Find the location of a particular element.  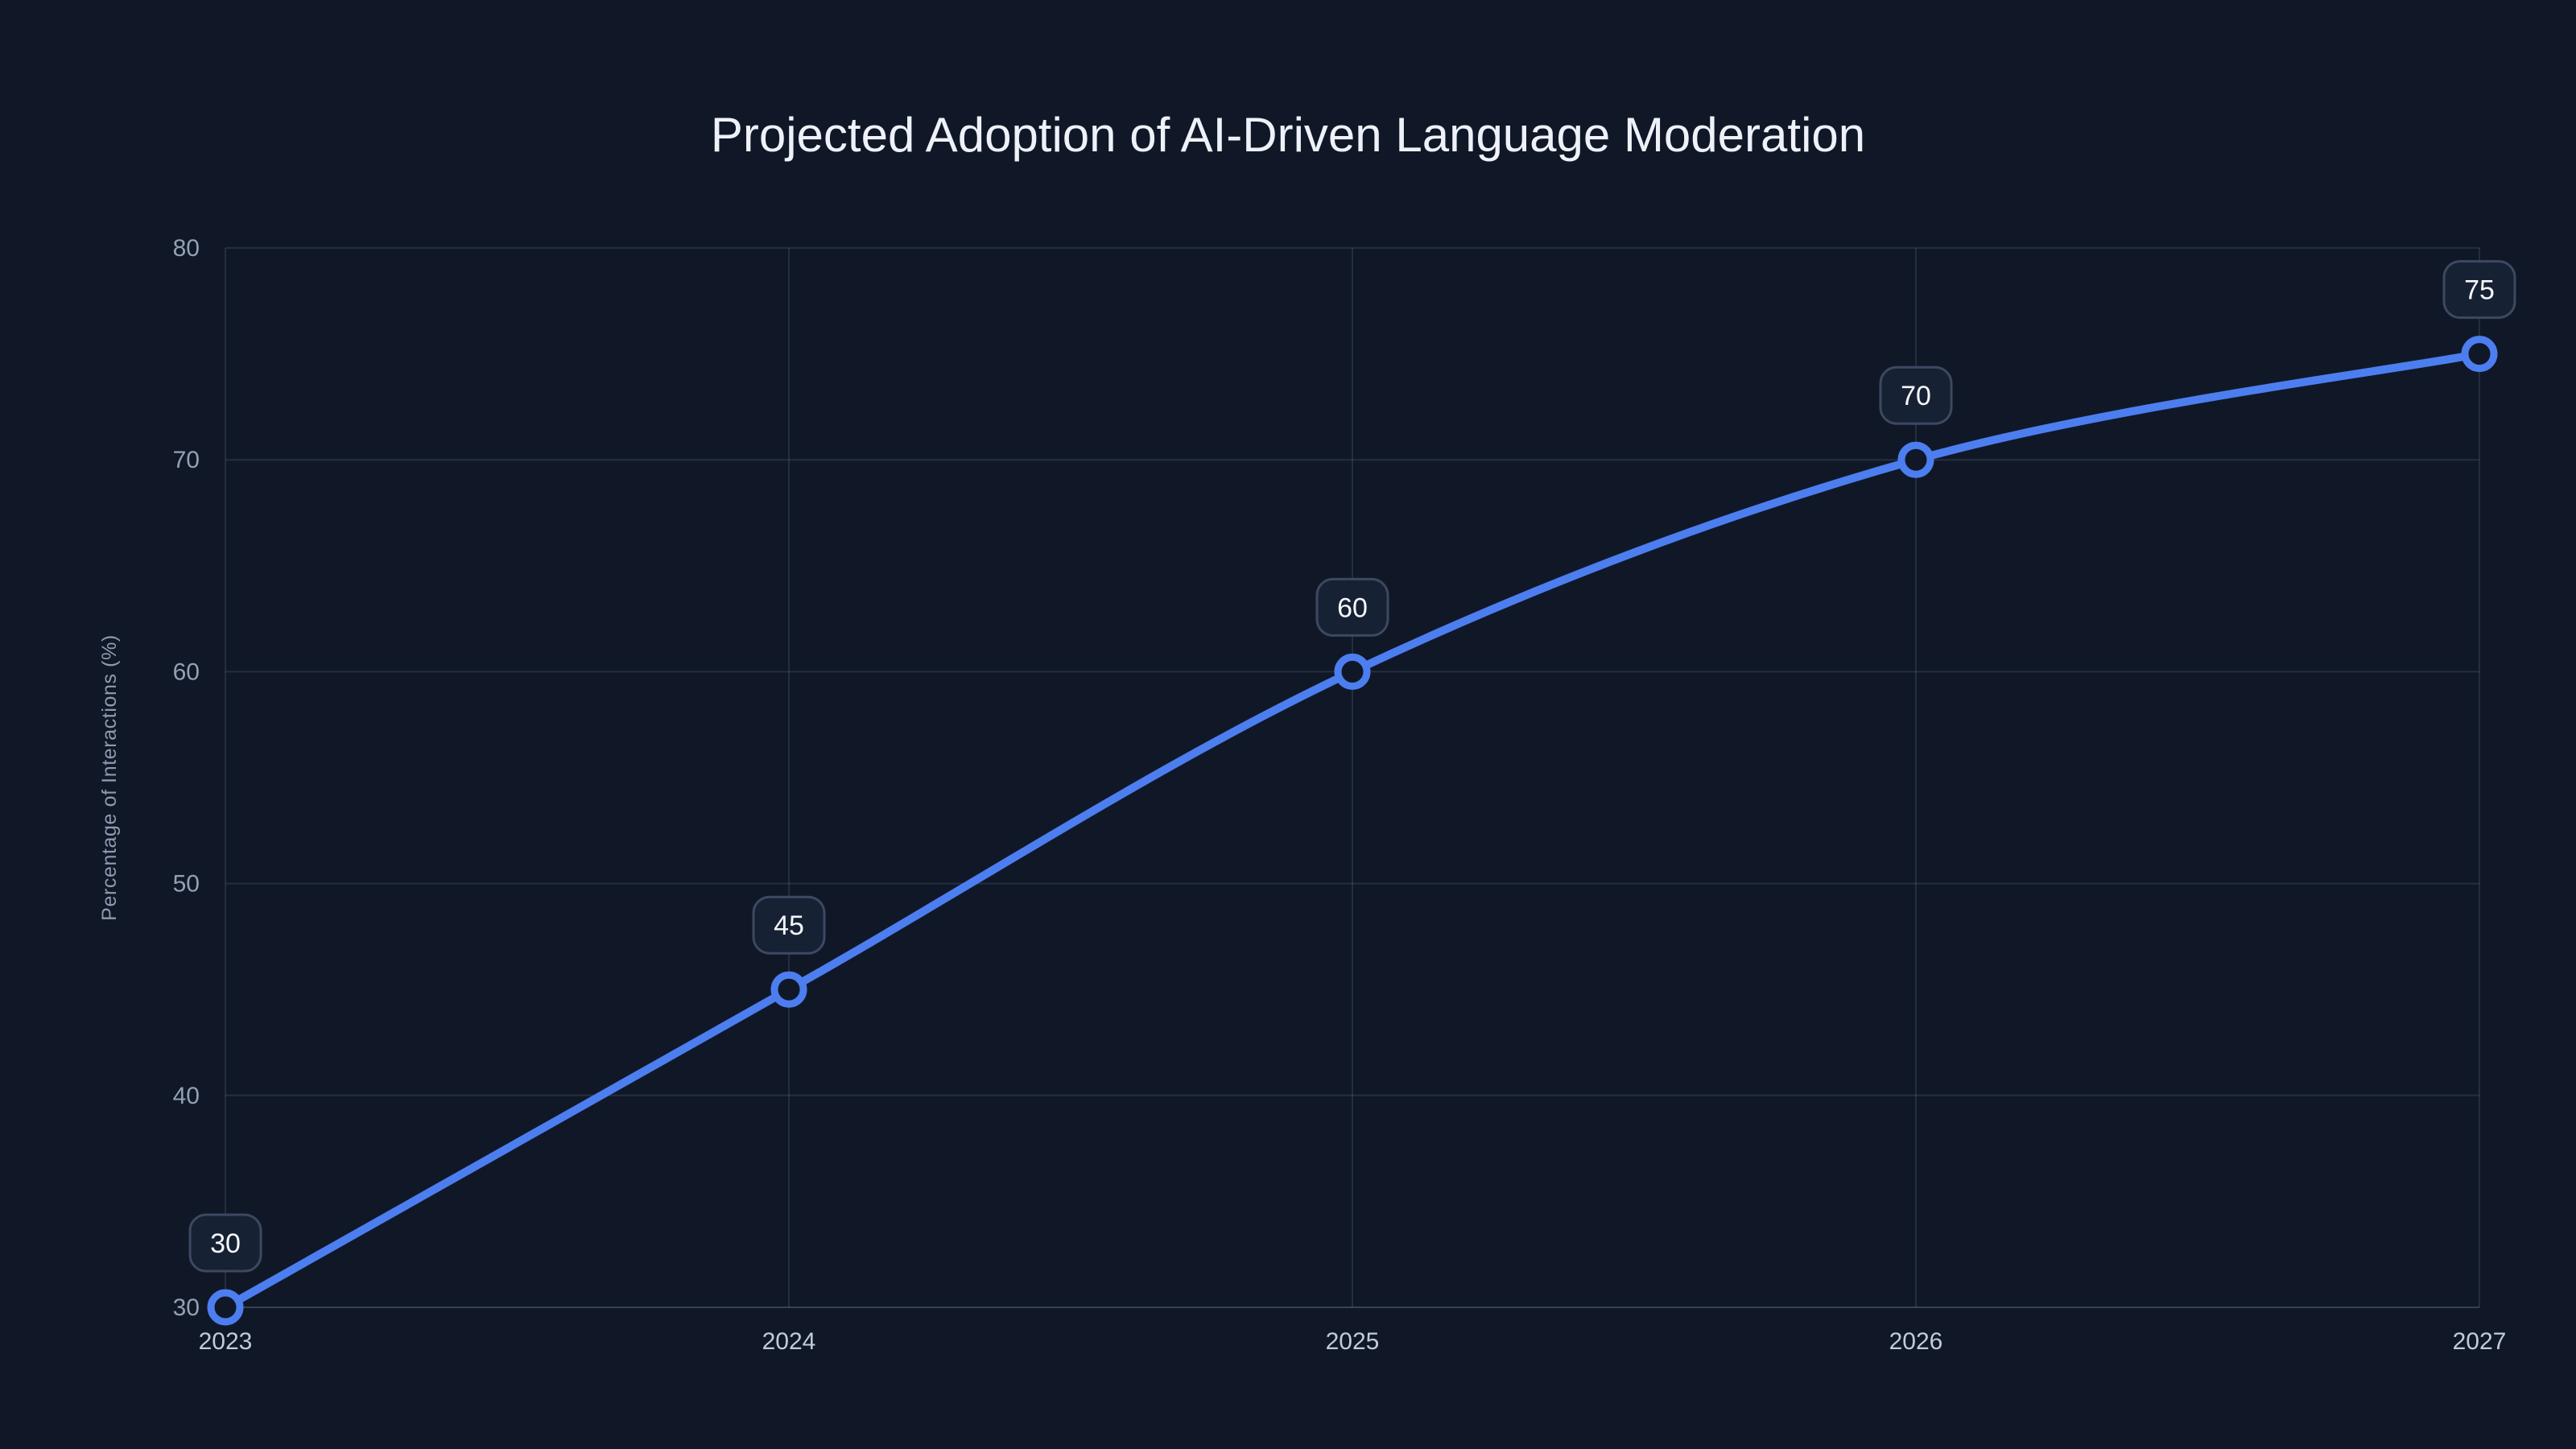

y-tick-label: 60 is located at coordinates (186, 671).